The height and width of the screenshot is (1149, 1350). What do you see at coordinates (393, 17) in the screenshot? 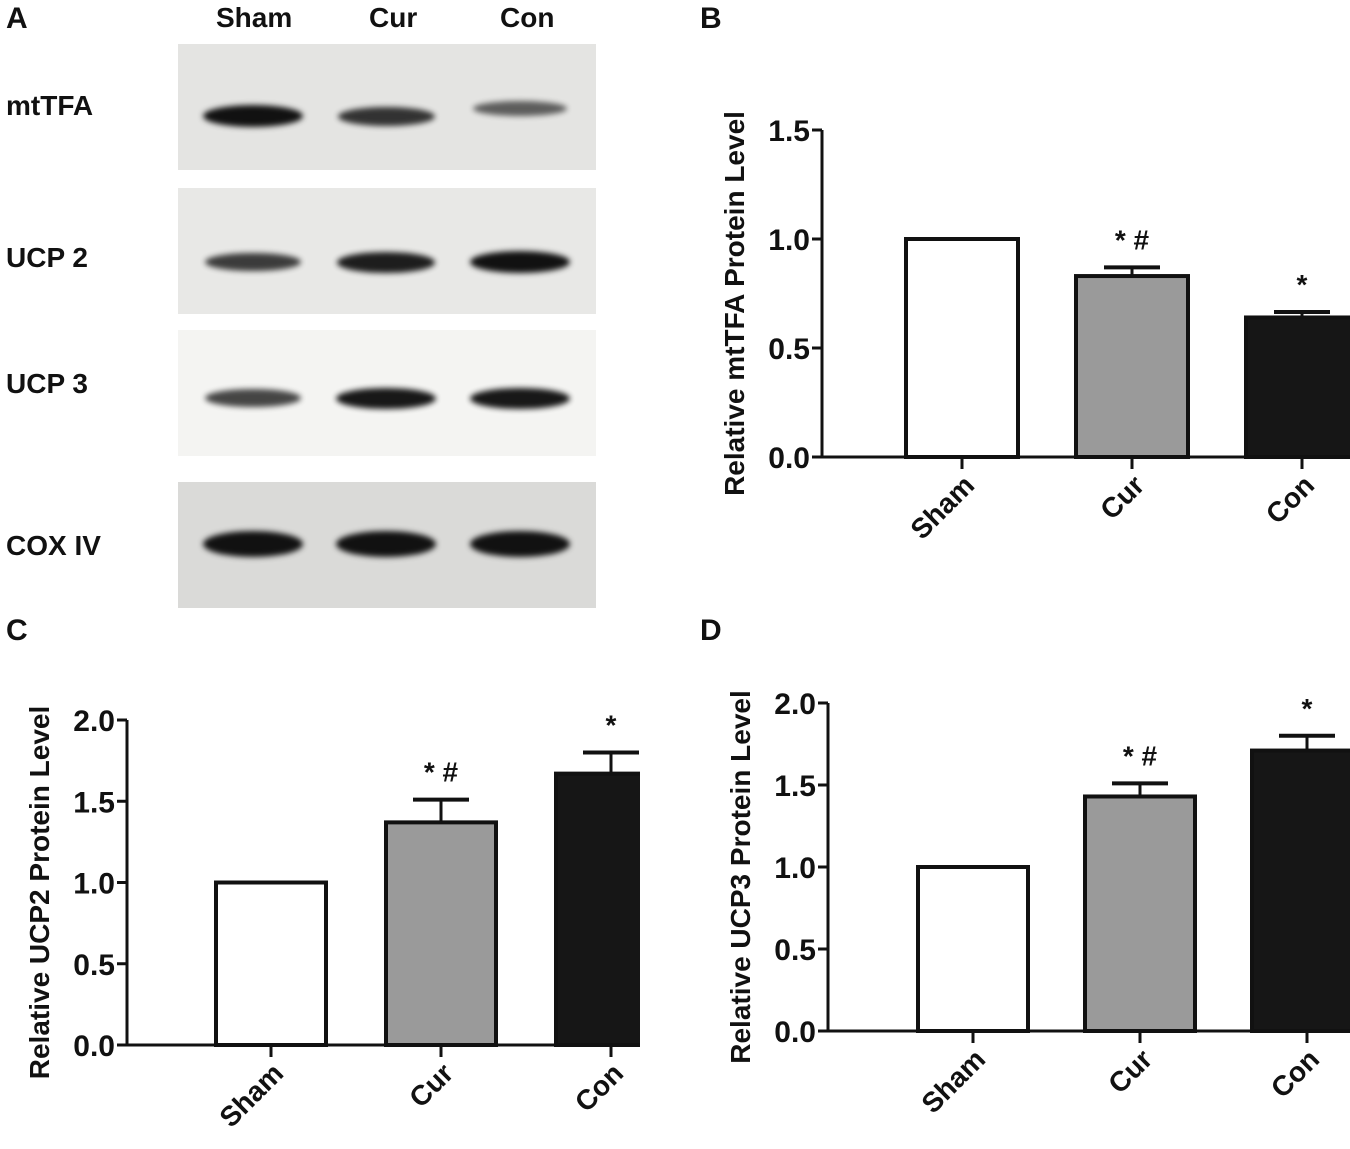
I see `lane-label-cur: Cur` at bounding box center [393, 17].